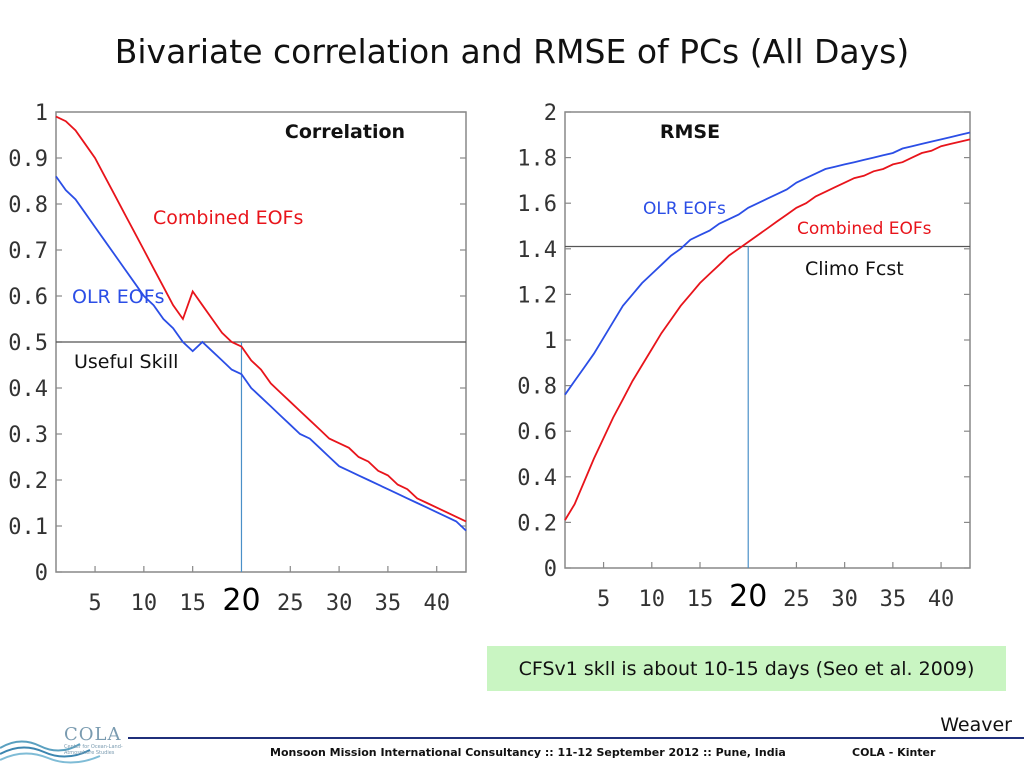  What do you see at coordinates (767, 263) in the screenshot?
I see `series-line-olr-eofs` at bounding box center [767, 263].